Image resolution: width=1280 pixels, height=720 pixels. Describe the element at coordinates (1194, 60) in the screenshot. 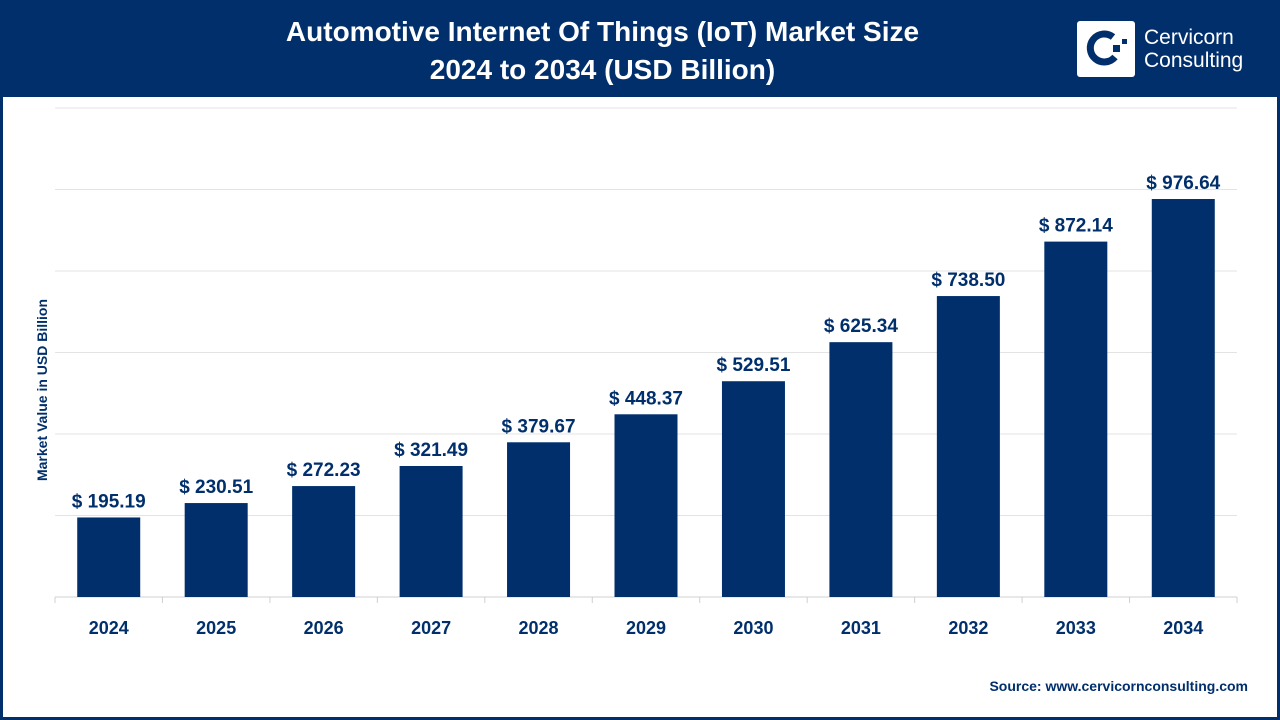

I see `logo-text-line2: Consulting` at that location.